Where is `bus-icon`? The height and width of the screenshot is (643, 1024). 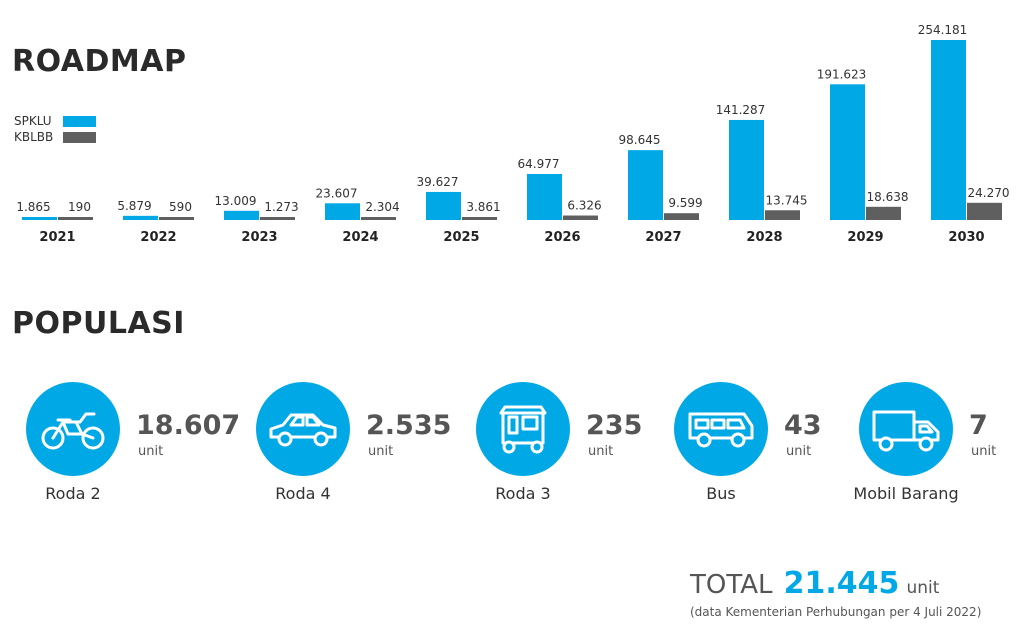 bus-icon is located at coordinates (721, 430).